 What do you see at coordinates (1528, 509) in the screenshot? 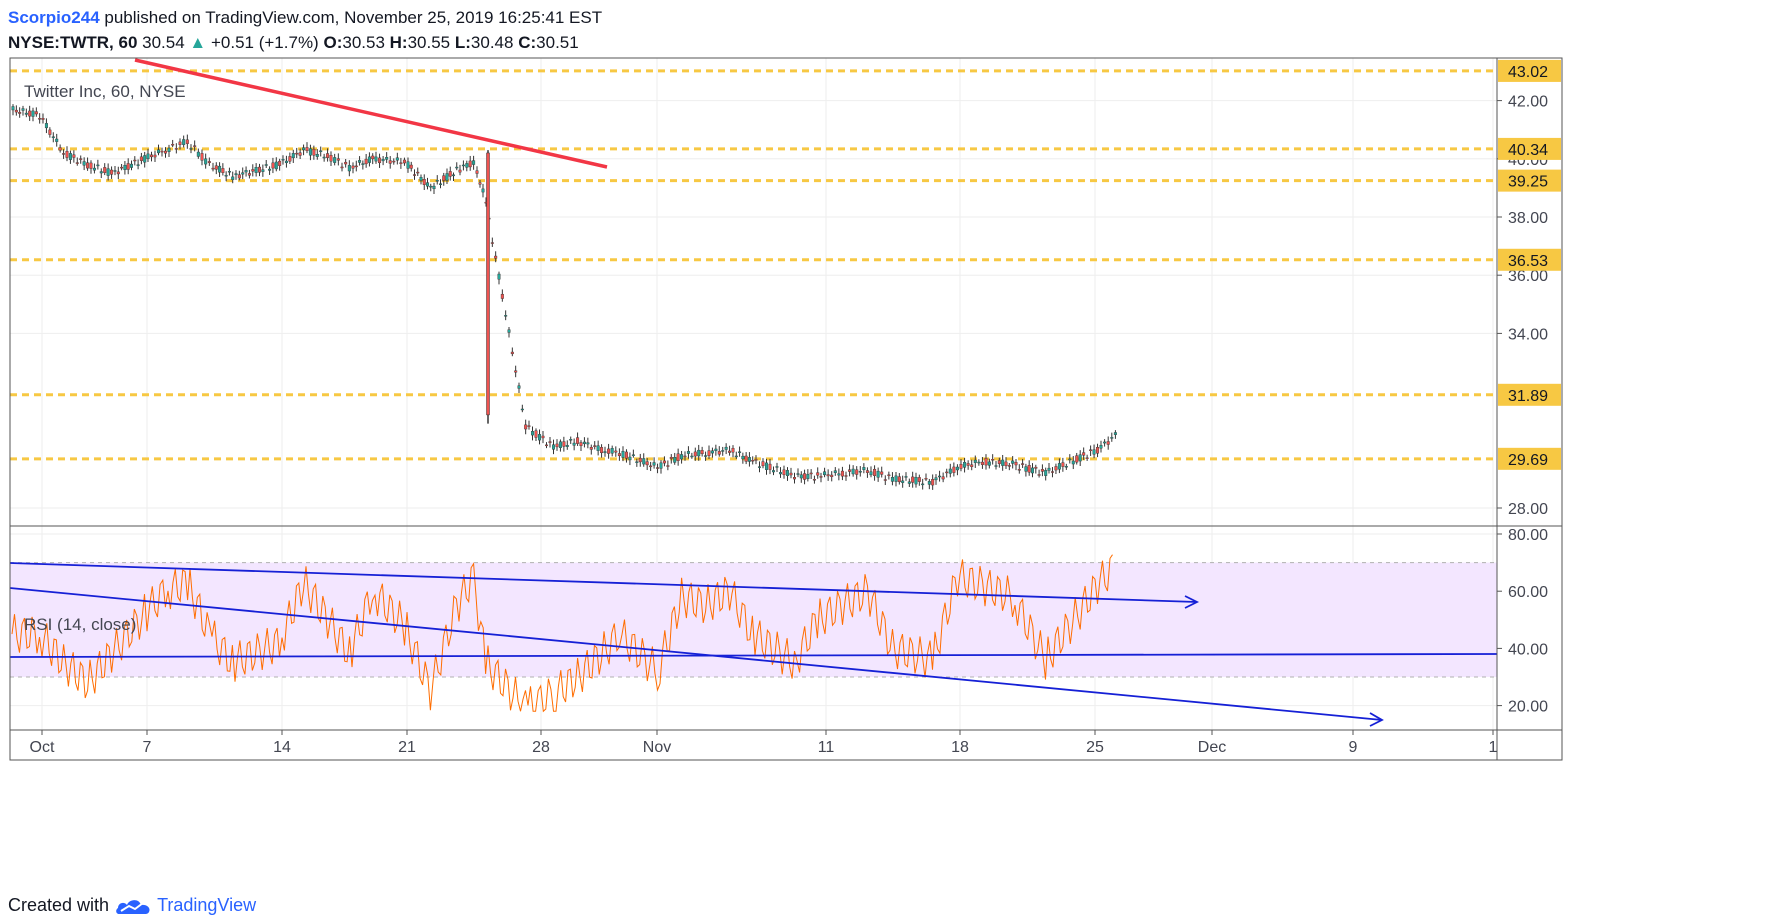
I see `price-tick-label: 28.00` at bounding box center [1528, 509].